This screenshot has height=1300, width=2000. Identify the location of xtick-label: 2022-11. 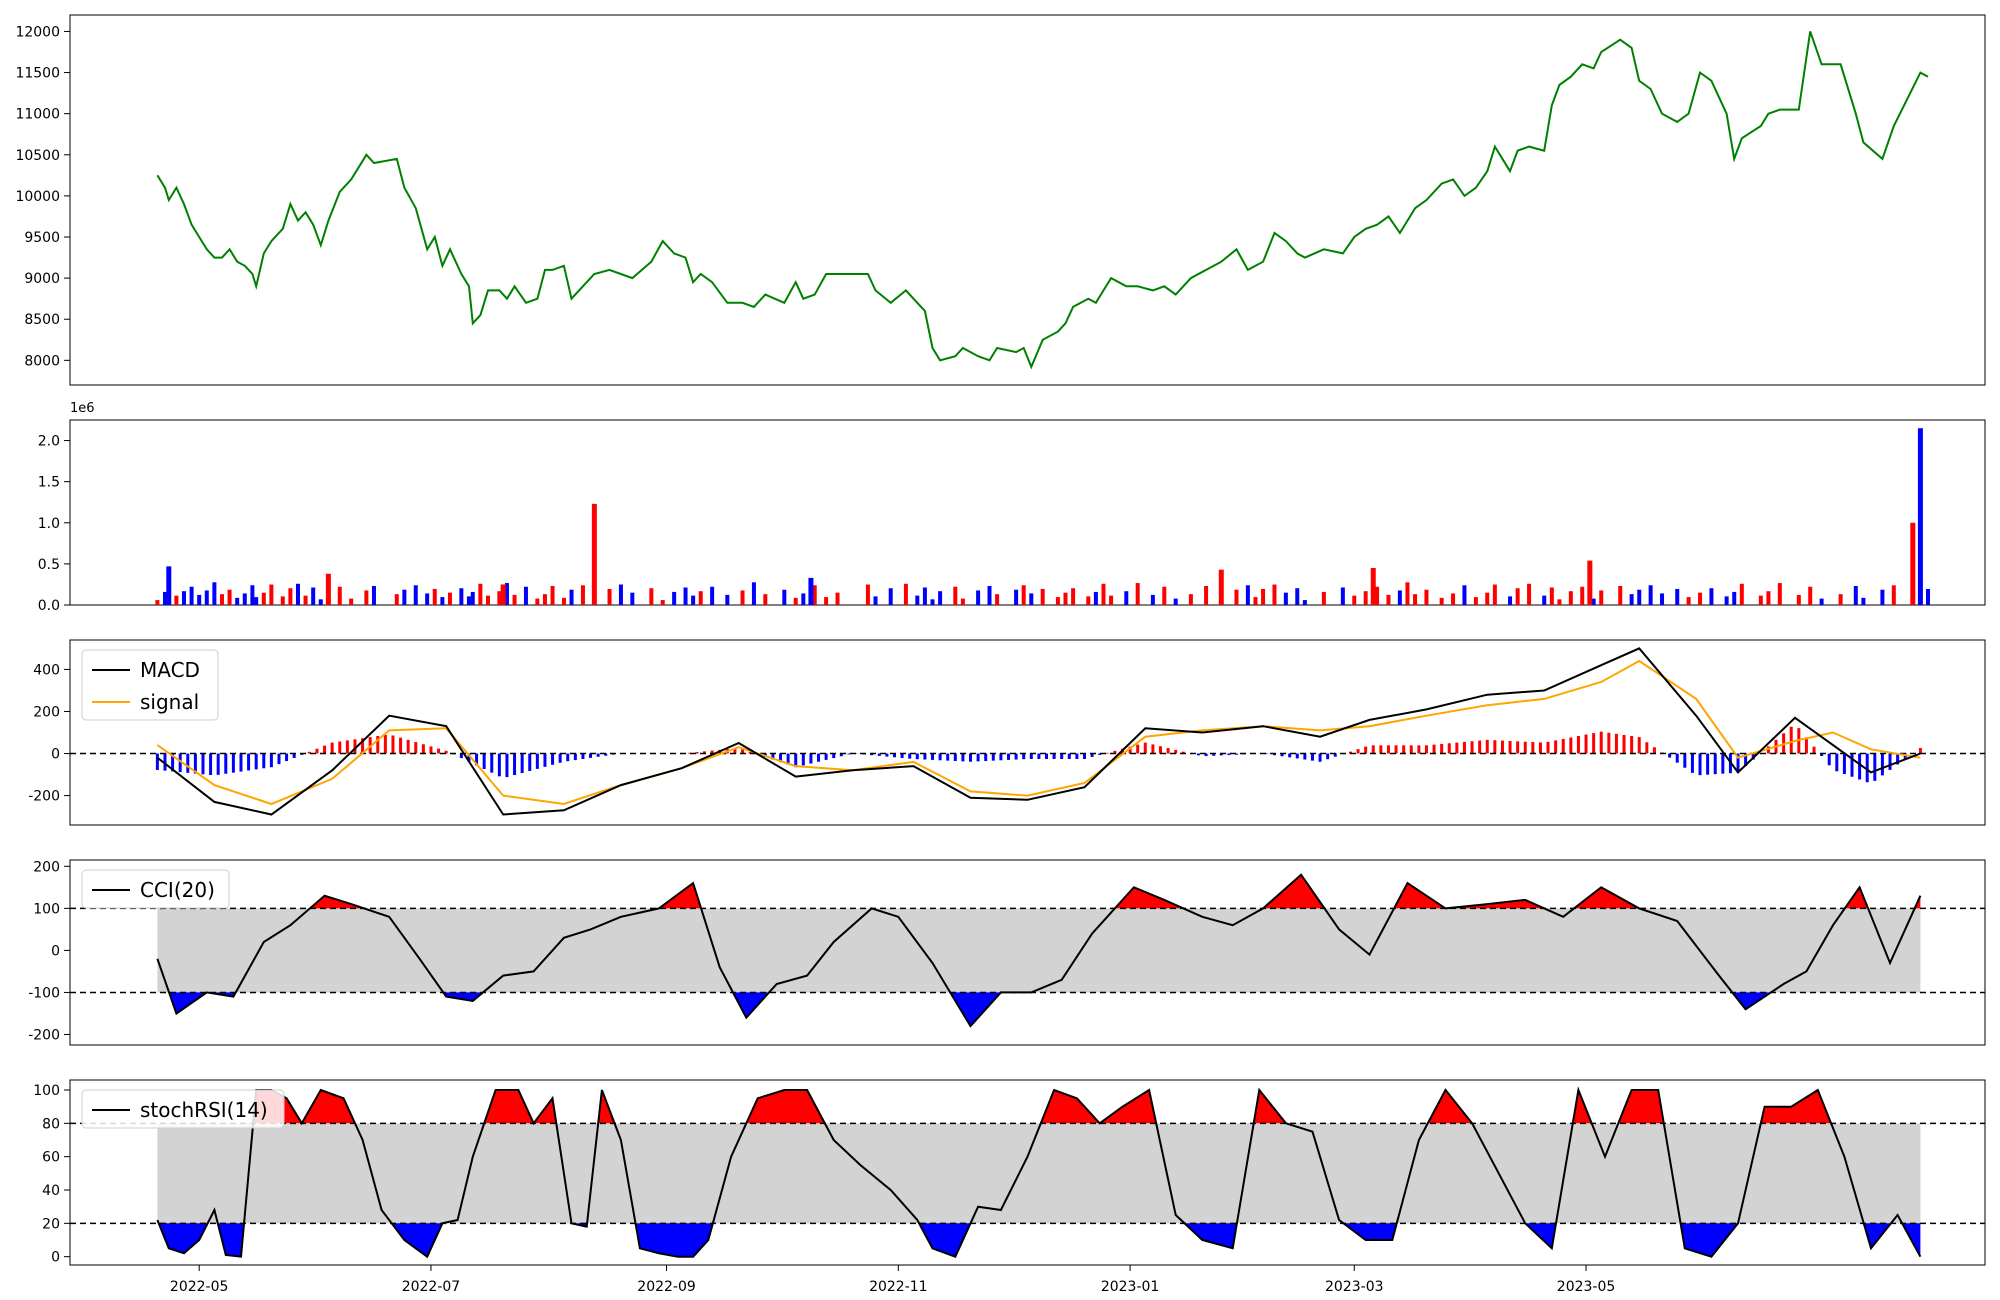
(898, 1287).